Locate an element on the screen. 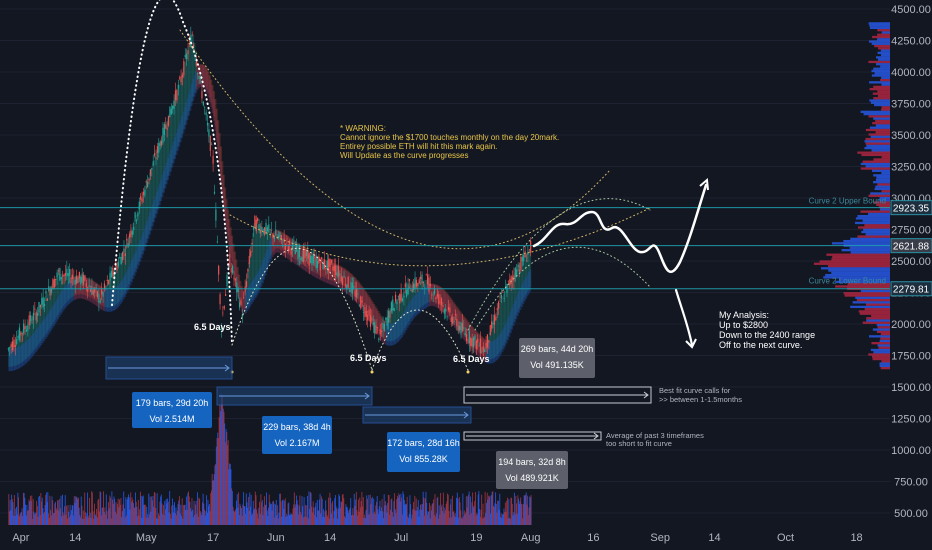 The height and width of the screenshot is (550, 932). big-cycle-curve is located at coordinates (172, 173).